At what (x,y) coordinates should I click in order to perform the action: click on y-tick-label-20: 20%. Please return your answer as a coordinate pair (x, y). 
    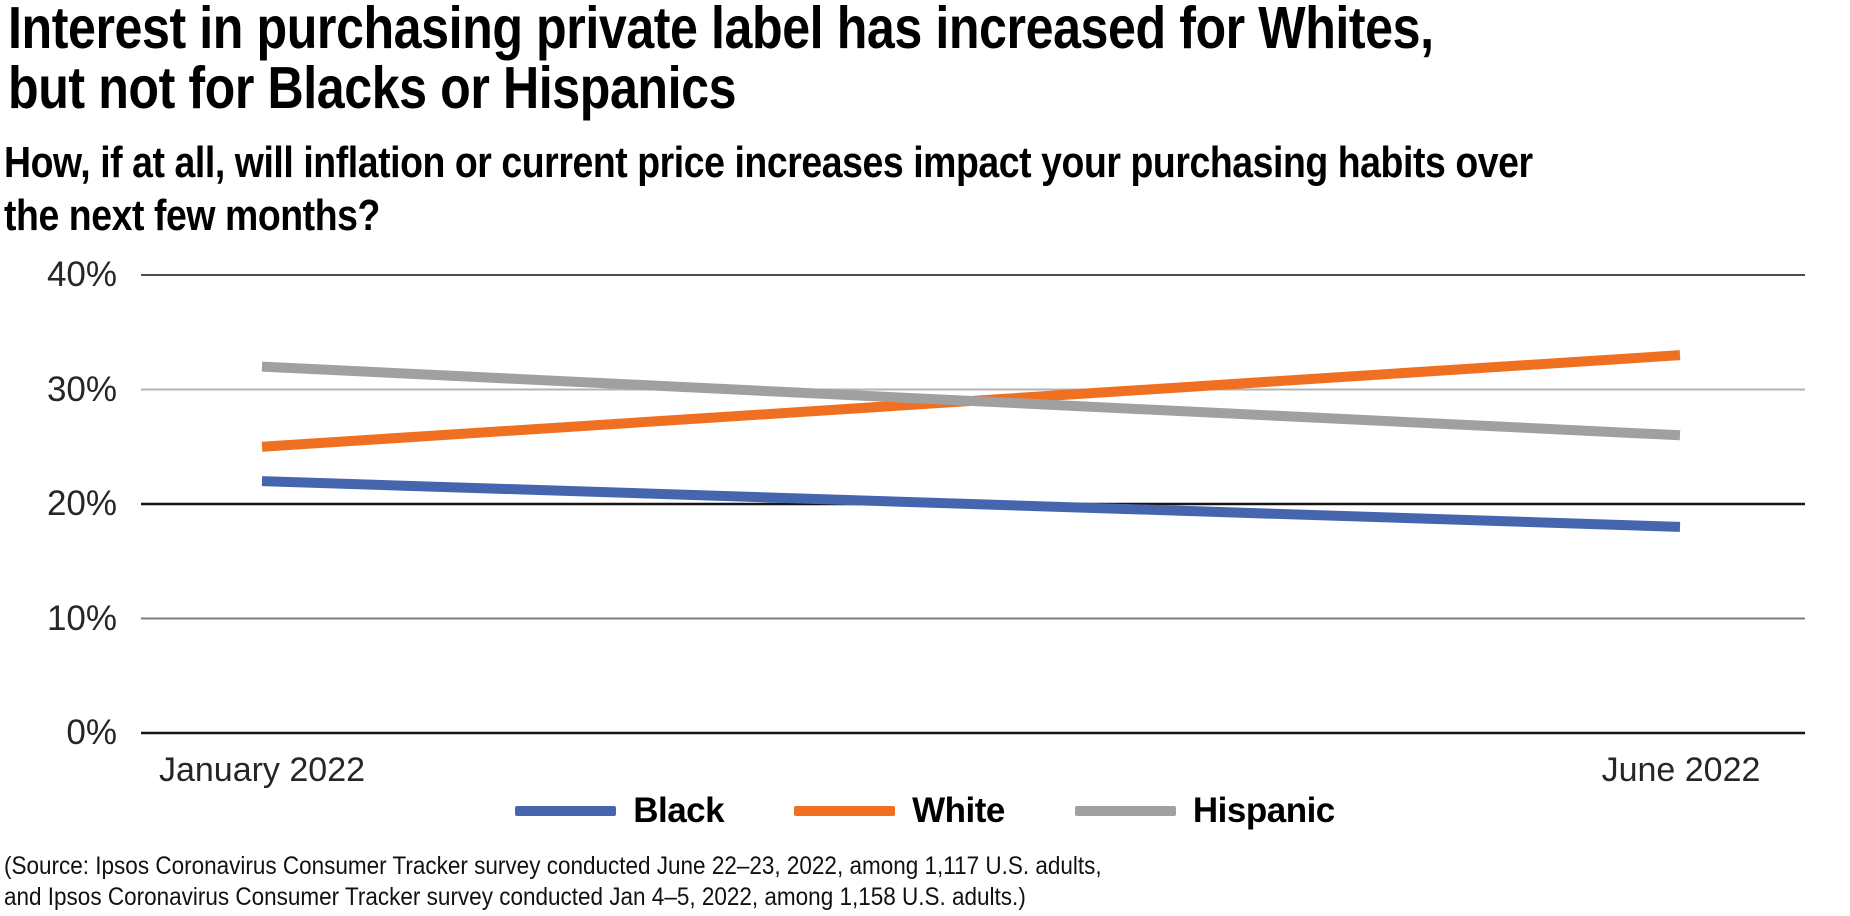
    Looking at the image, I should click on (81, 503).